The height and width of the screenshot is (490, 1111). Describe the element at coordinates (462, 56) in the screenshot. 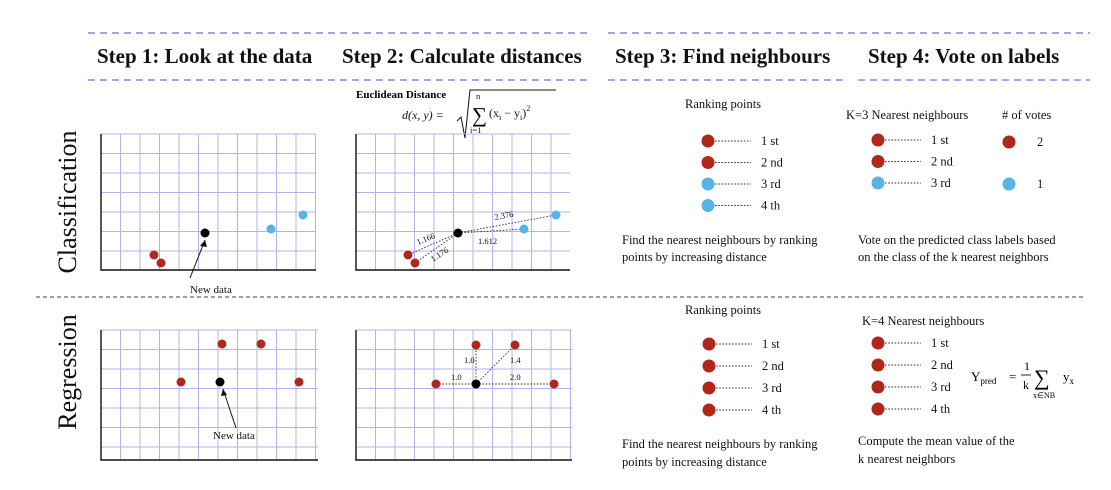

I see `step-2-title: Step 2: Calculate distances` at that location.